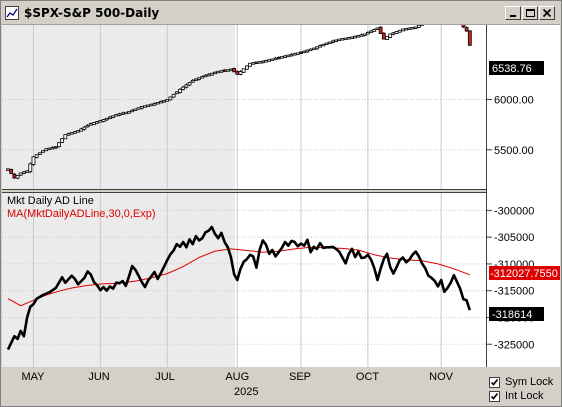 The height and width of the screenshot is (407, 562). What do you see at coordinates (300, 377) in the screenshot?
I see `x-tick-label: SEP` at bounding box center [300, 377].